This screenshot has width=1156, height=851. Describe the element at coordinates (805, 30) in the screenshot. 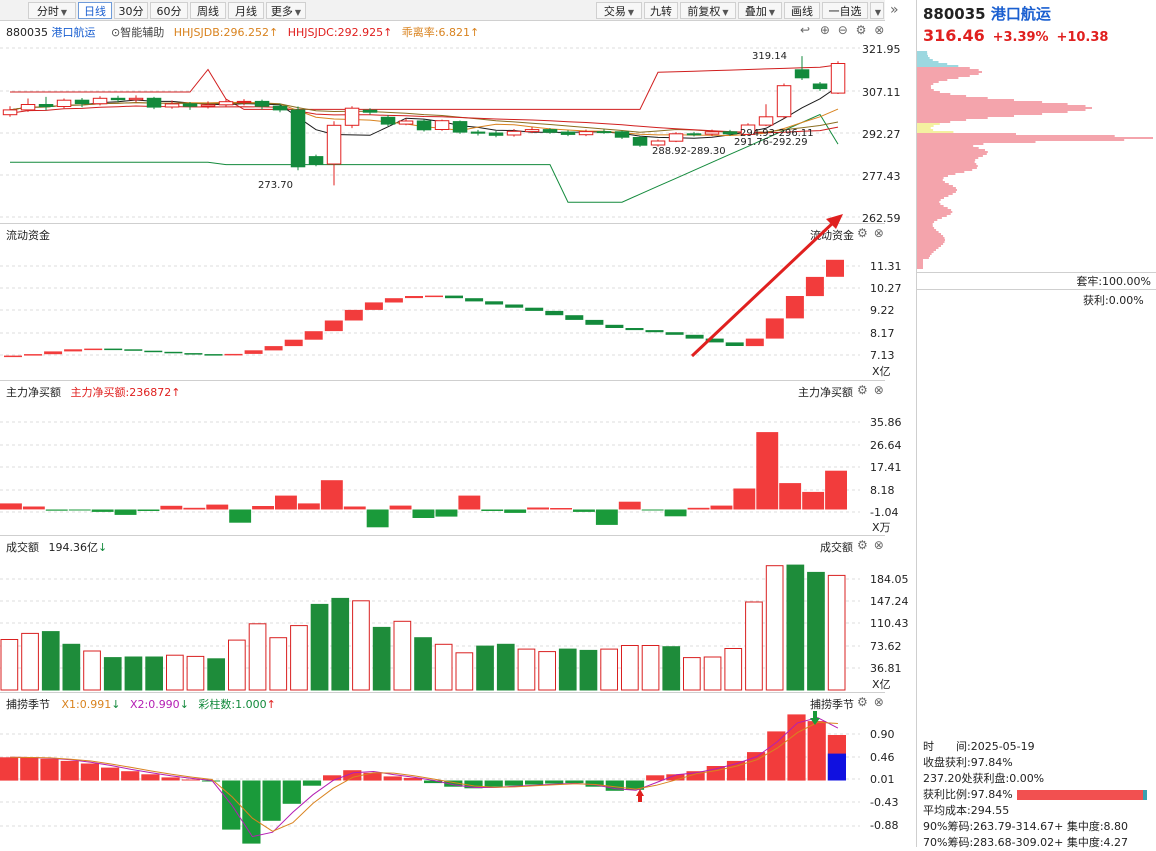

I see `return-icon: ↩` at that location.